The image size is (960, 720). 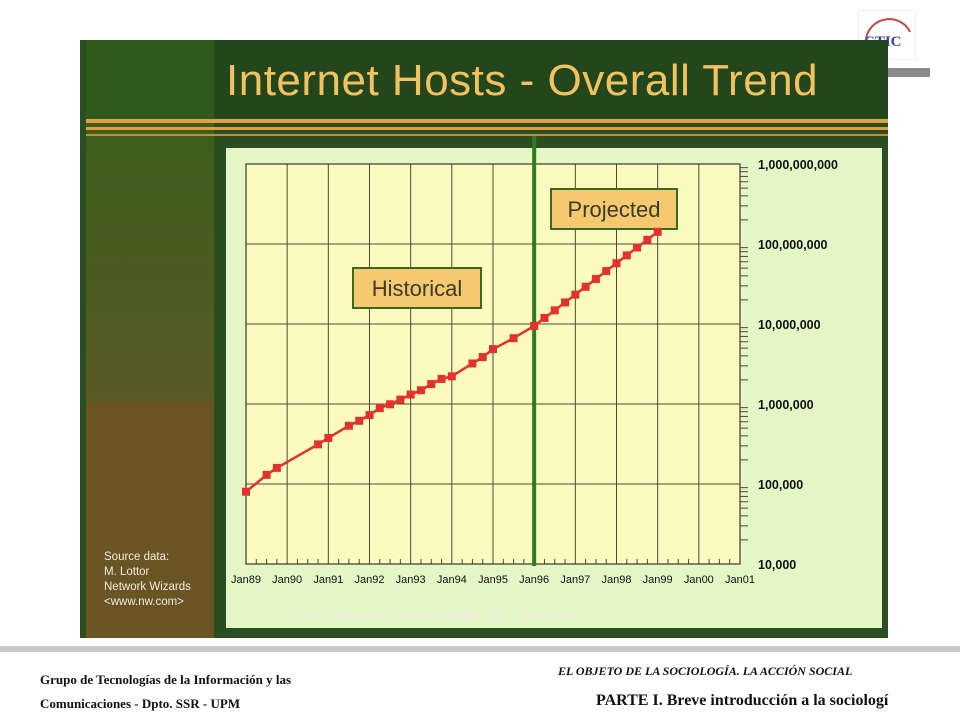 I want to click on source-line: <www.nw.com>, so click(x=144, y=602).